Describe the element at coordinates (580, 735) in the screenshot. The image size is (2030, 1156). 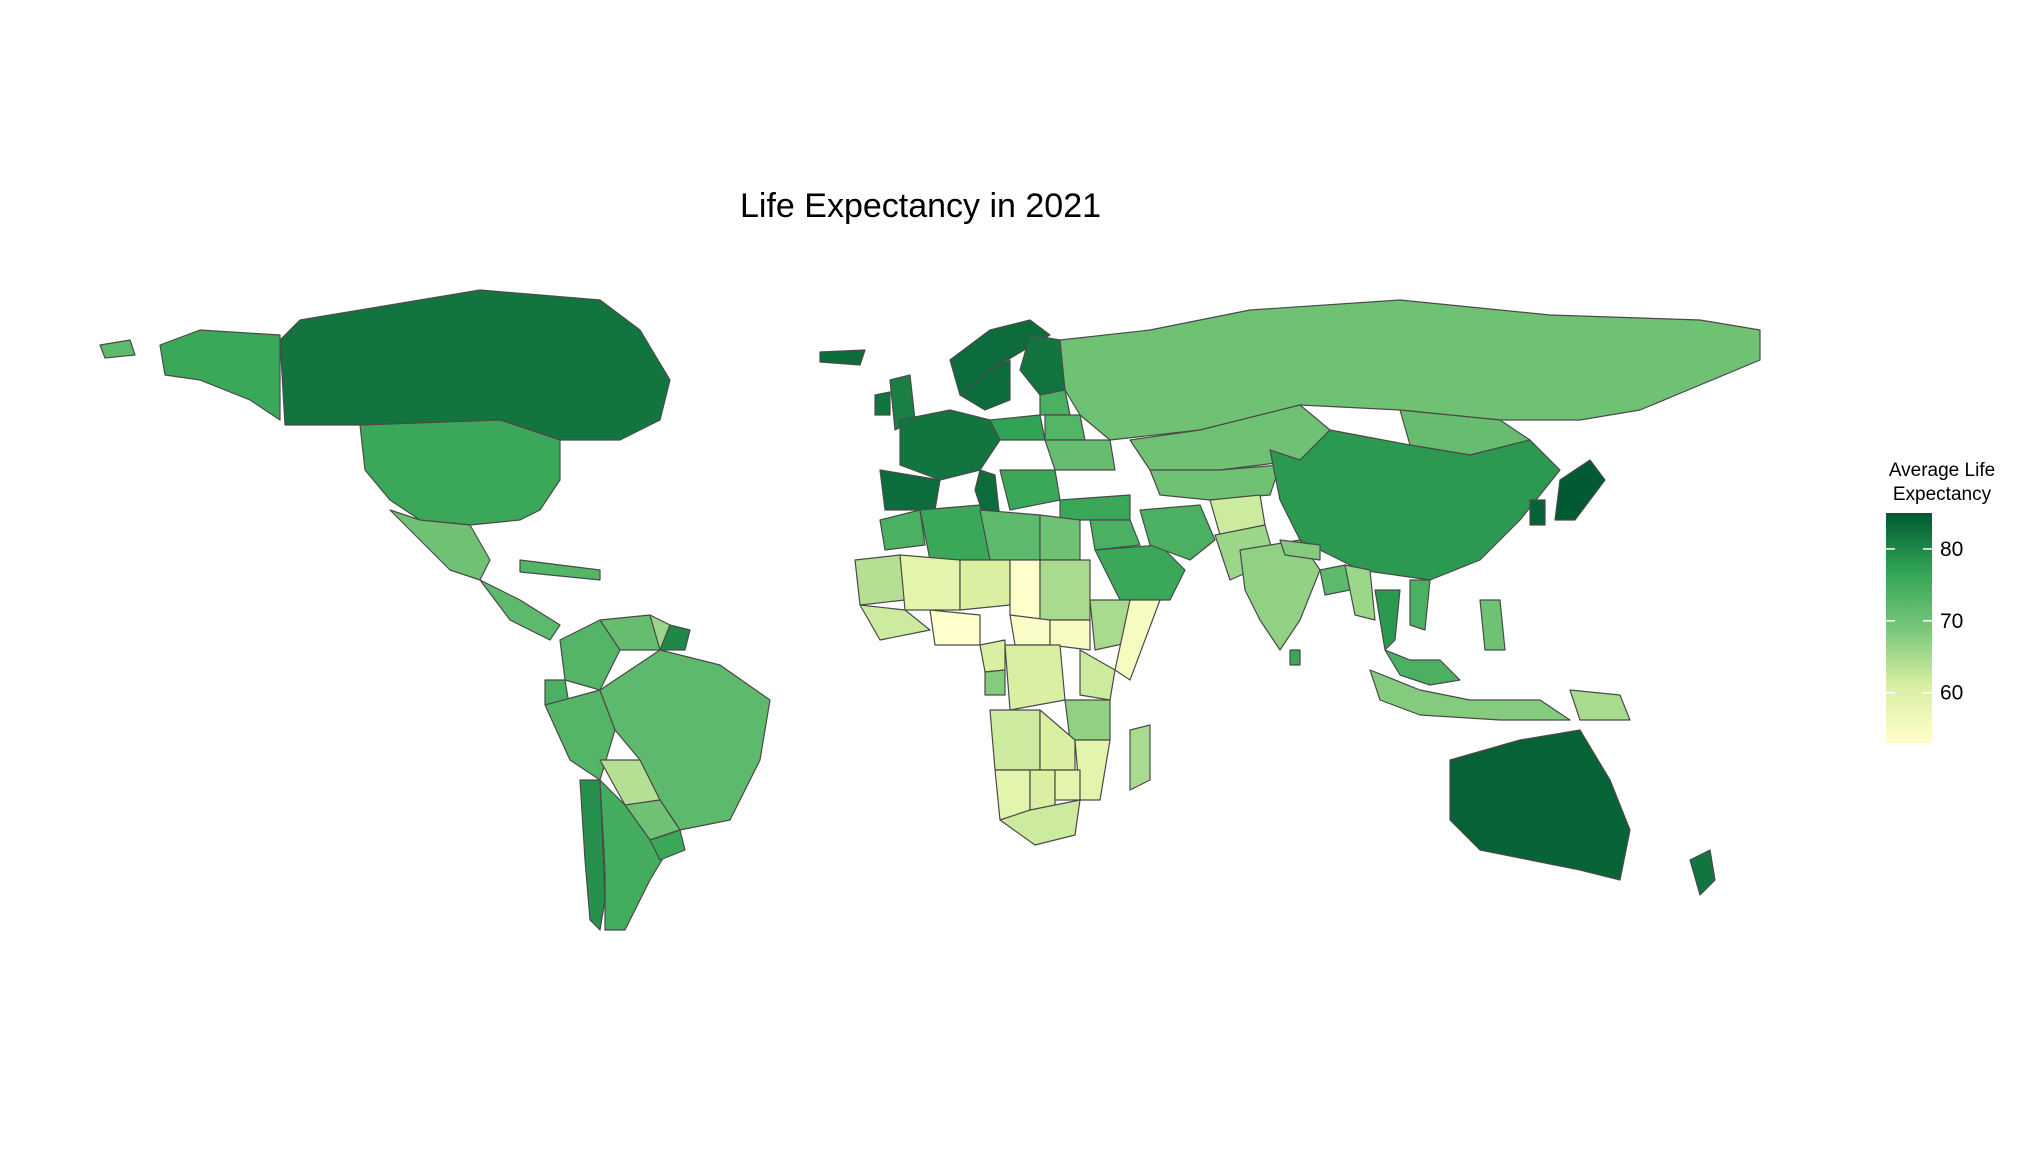
I see `region-peru` at that location.